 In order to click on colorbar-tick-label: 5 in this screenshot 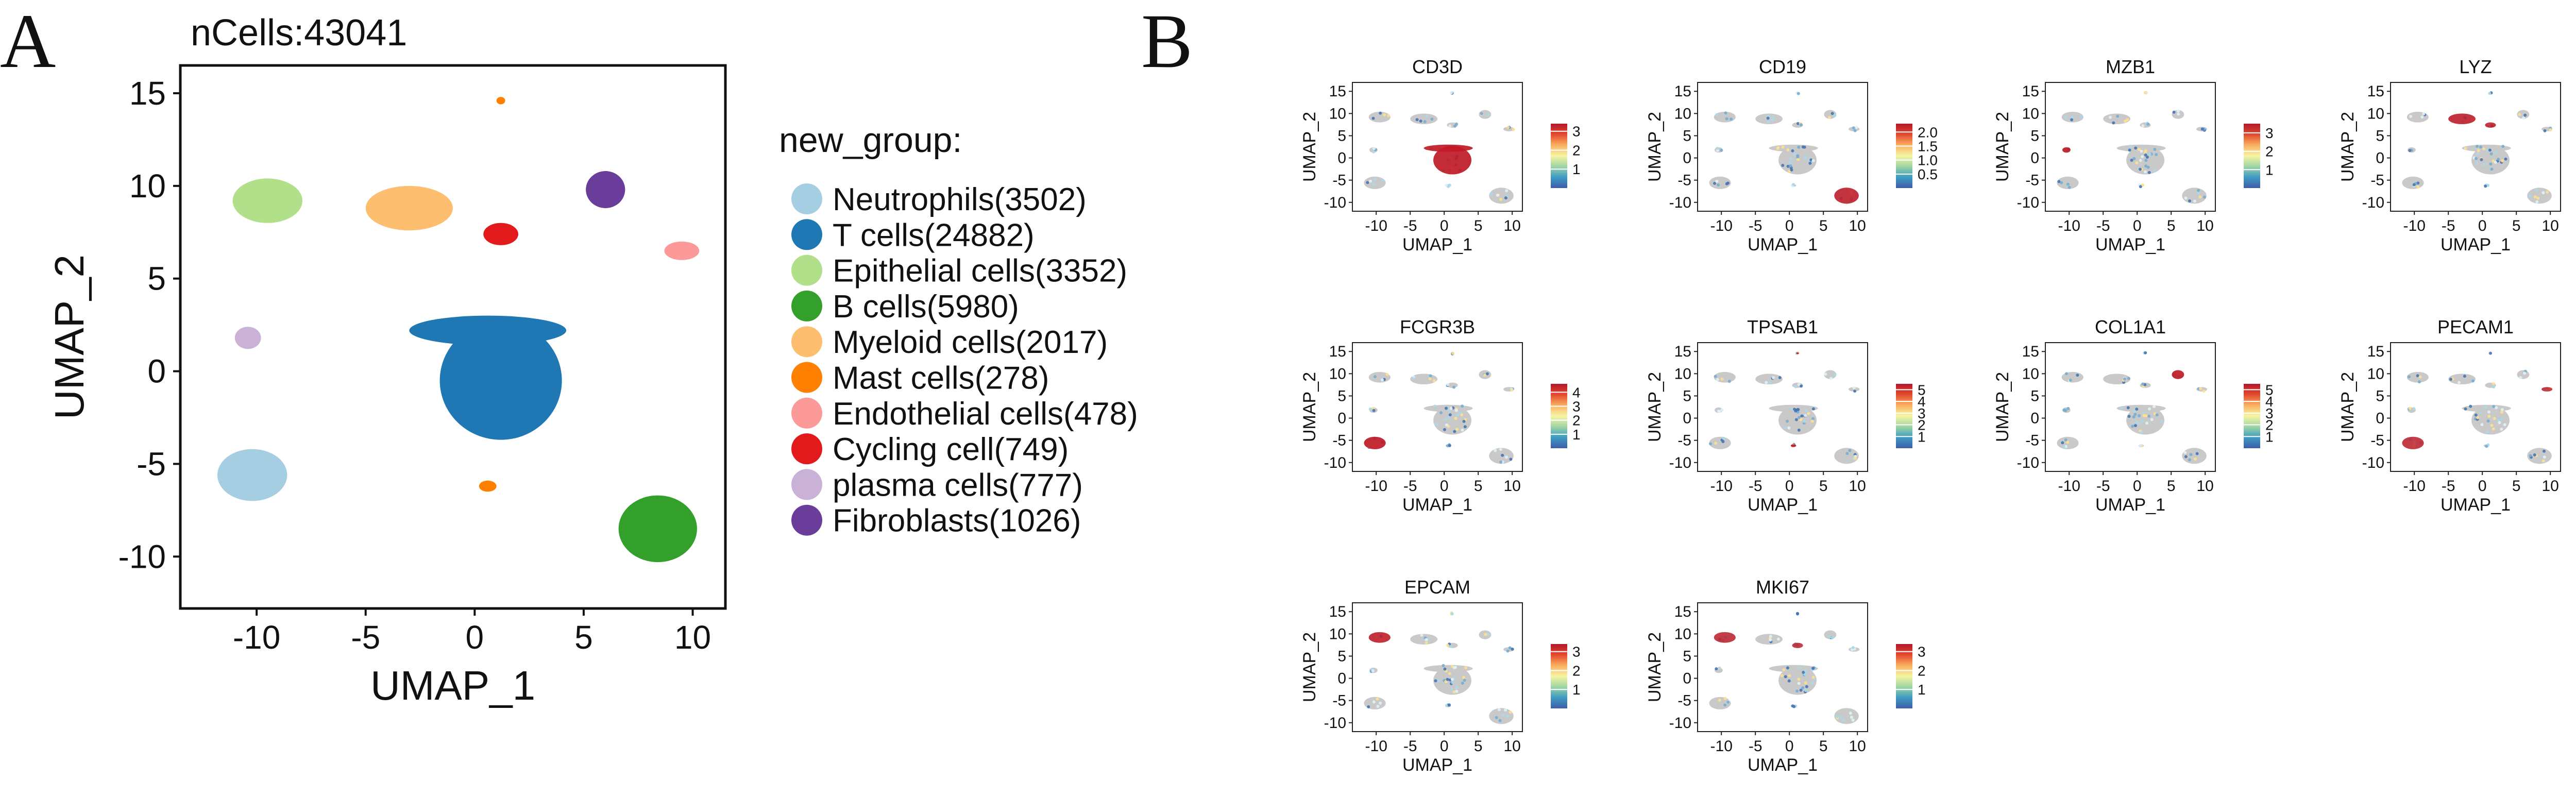, I will do `click(2269, 390)`.